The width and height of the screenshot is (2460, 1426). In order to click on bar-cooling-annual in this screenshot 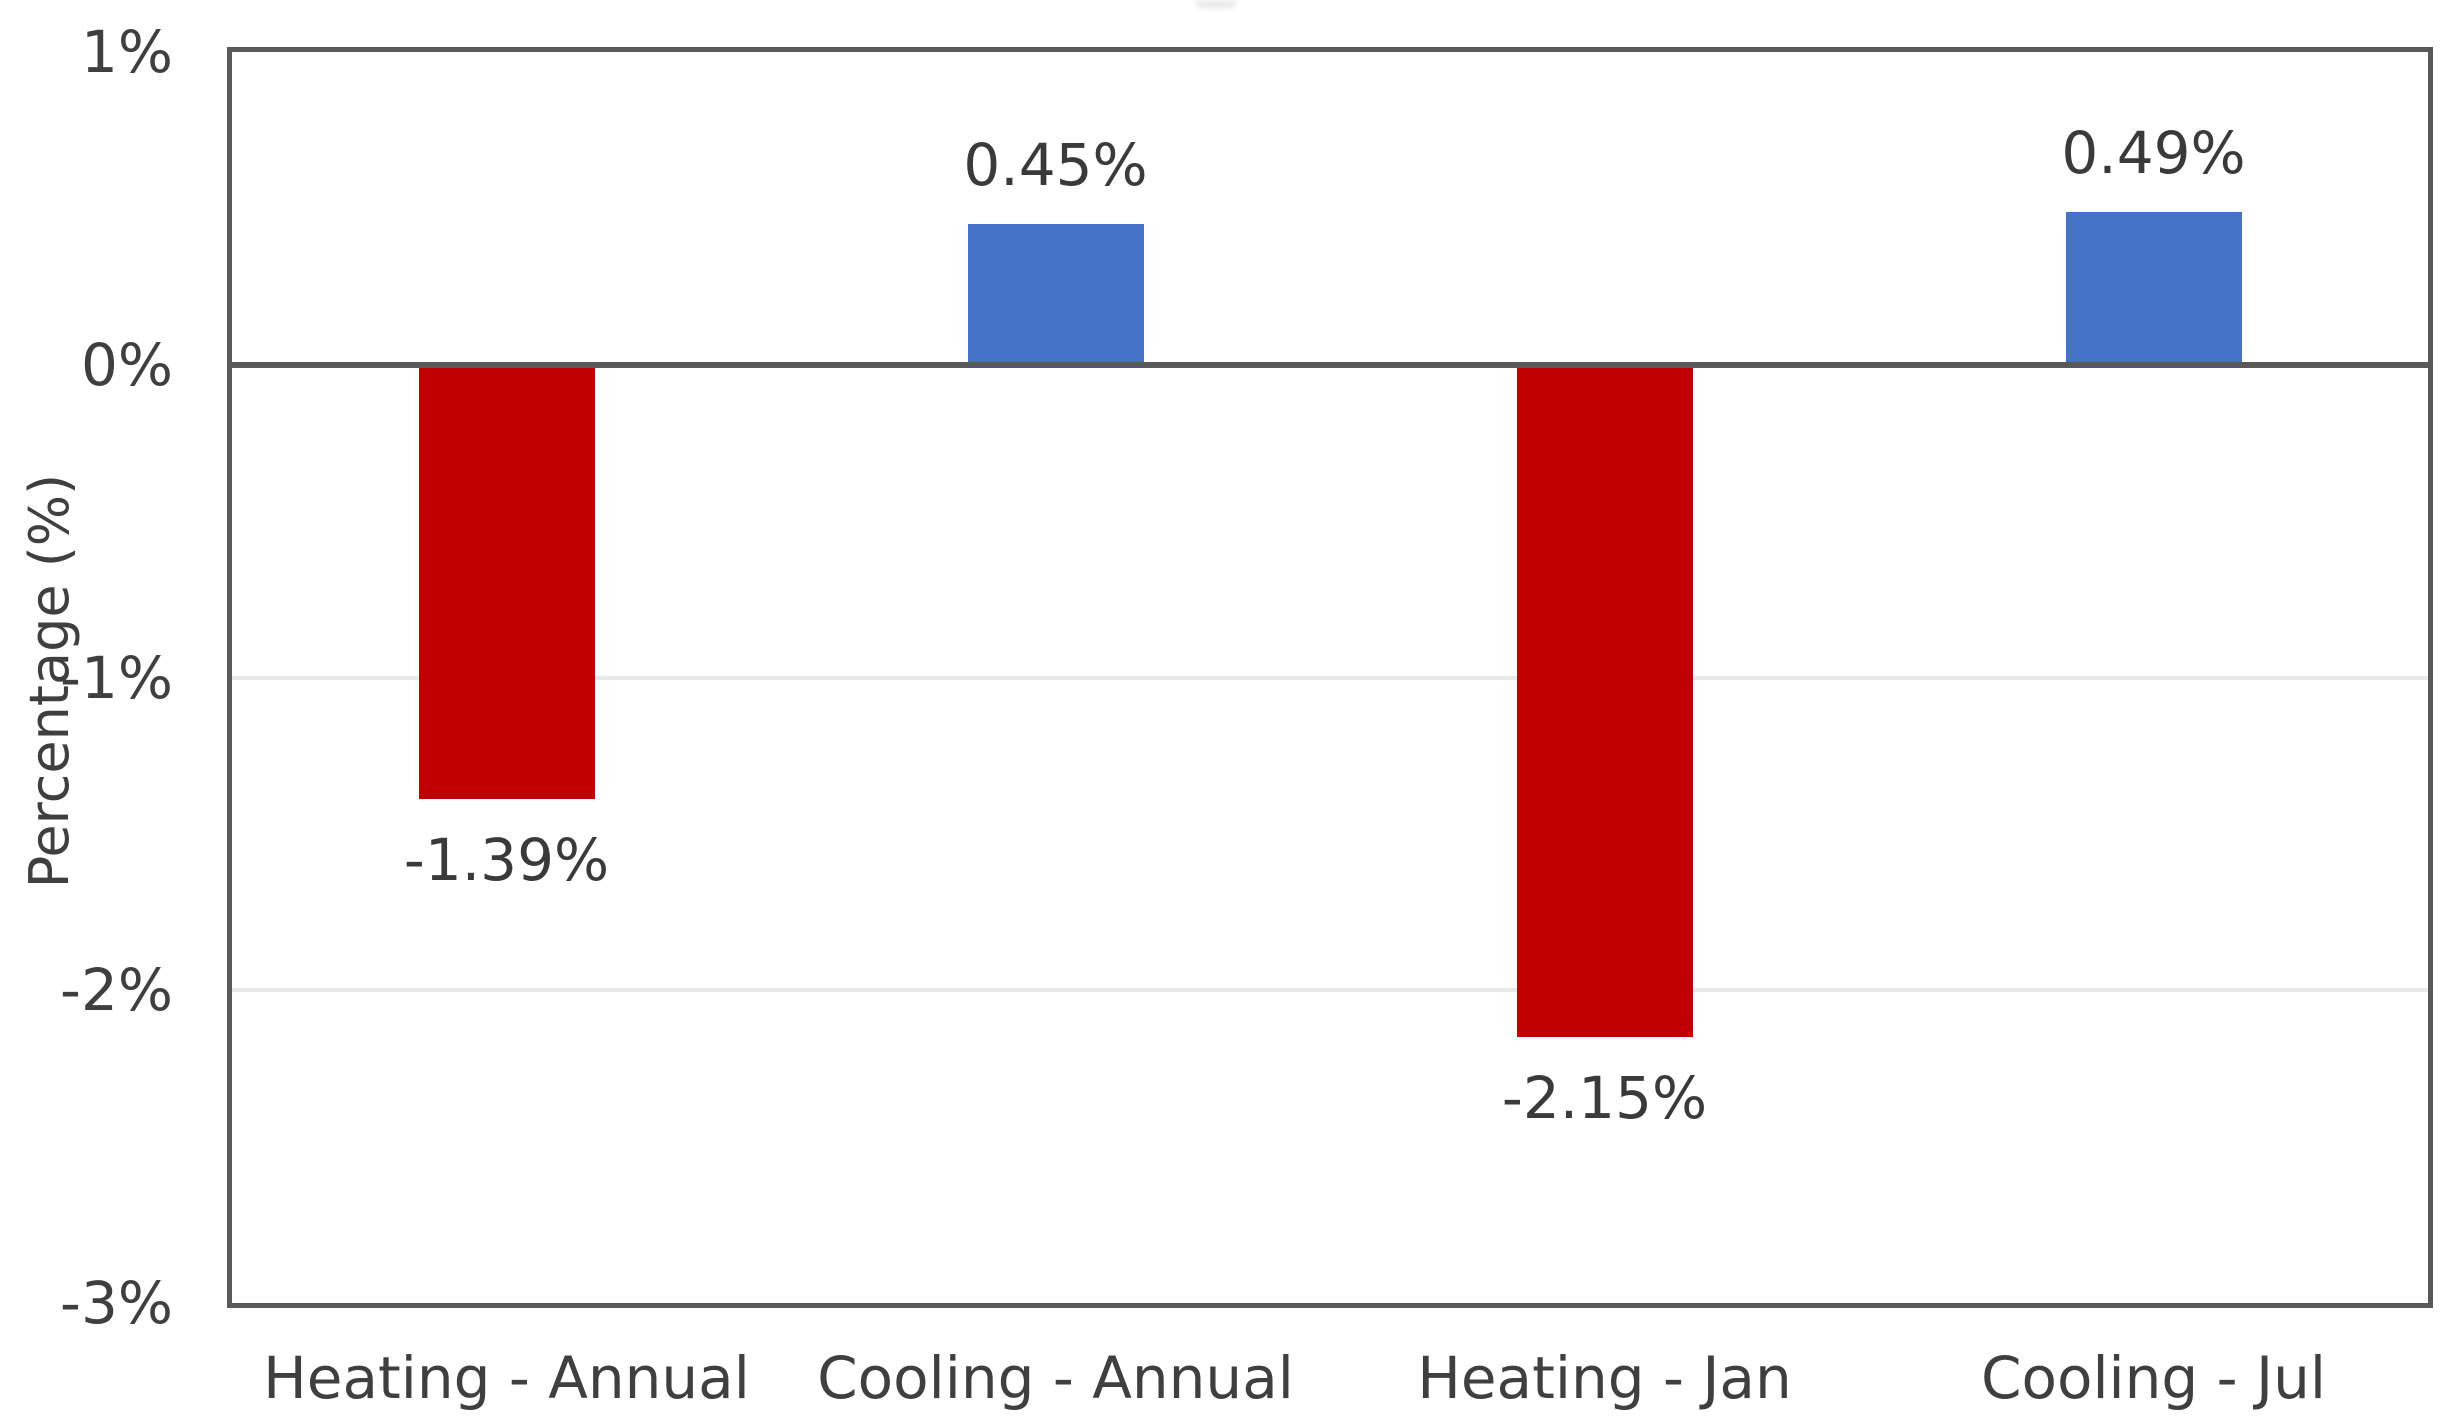, I will do `click(1055, 294)`.